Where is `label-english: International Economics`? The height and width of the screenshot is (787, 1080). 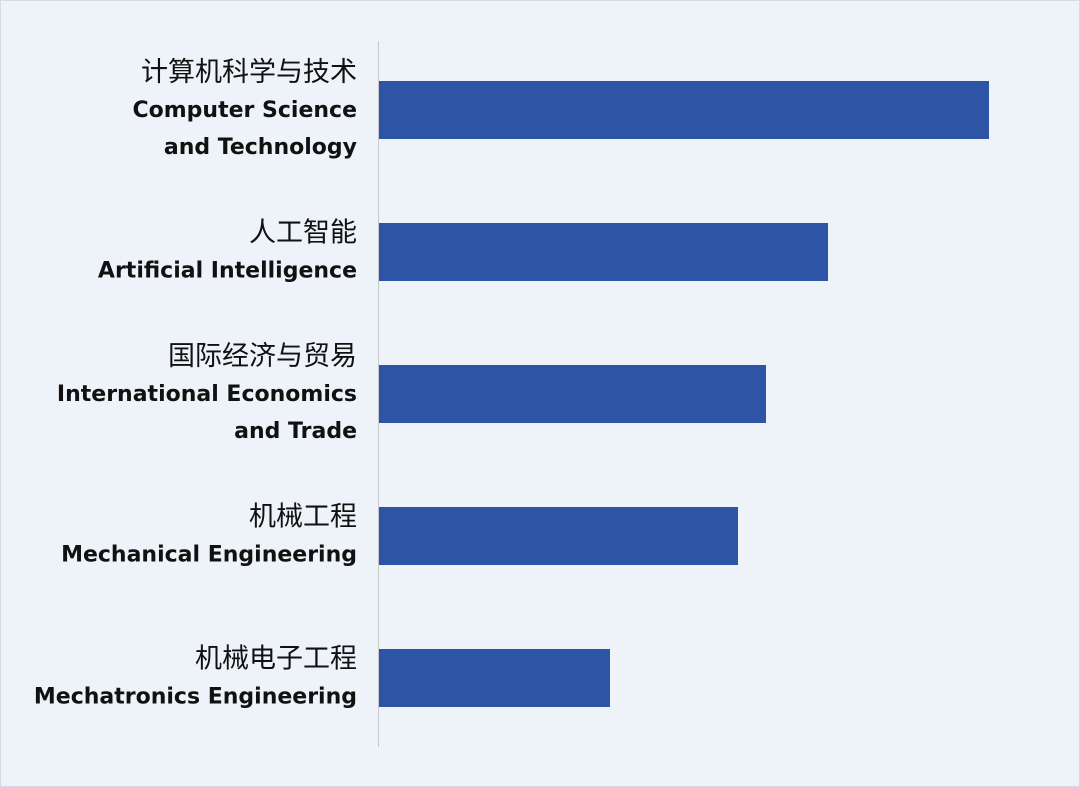 label-english: International Economics is located at coordinates (206, 394).